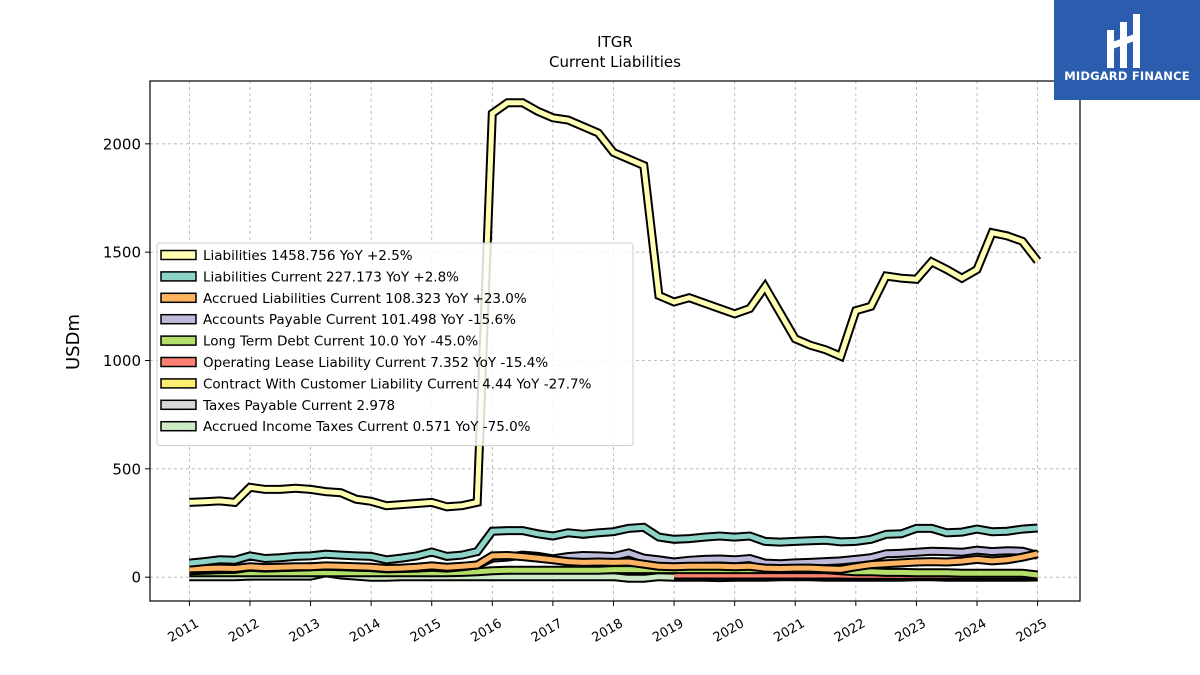  Describe the element at coordinates (971, 631) in the screenshot. I see `x-tick-label: 2024` at that location.